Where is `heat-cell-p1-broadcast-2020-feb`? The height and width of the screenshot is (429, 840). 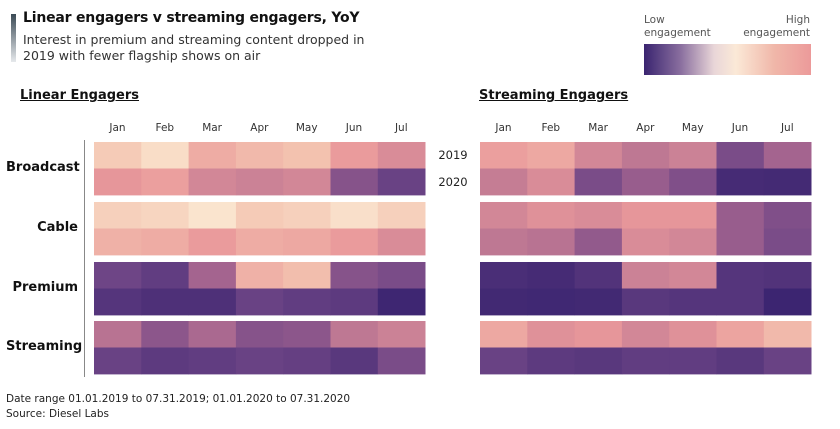
heat-cell-p1-broadcast-2020-feb is located at coordinates (165, 182).